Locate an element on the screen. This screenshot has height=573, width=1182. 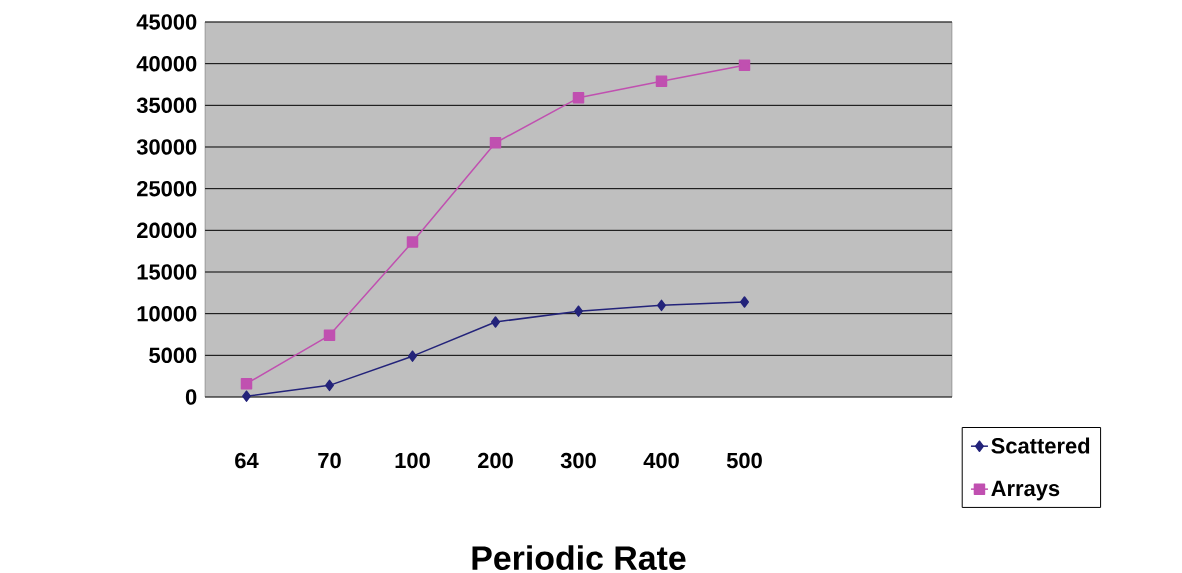
y-tick-label: 0 is located at coordinates (191, 397).